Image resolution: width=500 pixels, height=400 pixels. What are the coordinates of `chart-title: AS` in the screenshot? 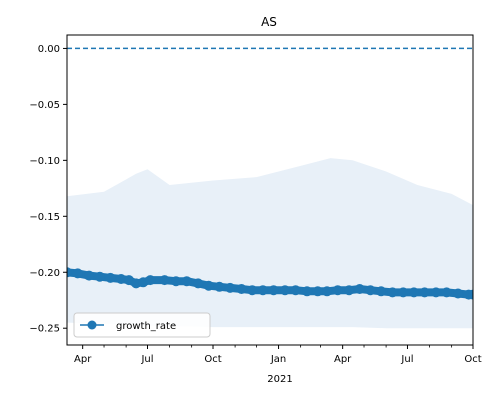 It's located at (269, 22).